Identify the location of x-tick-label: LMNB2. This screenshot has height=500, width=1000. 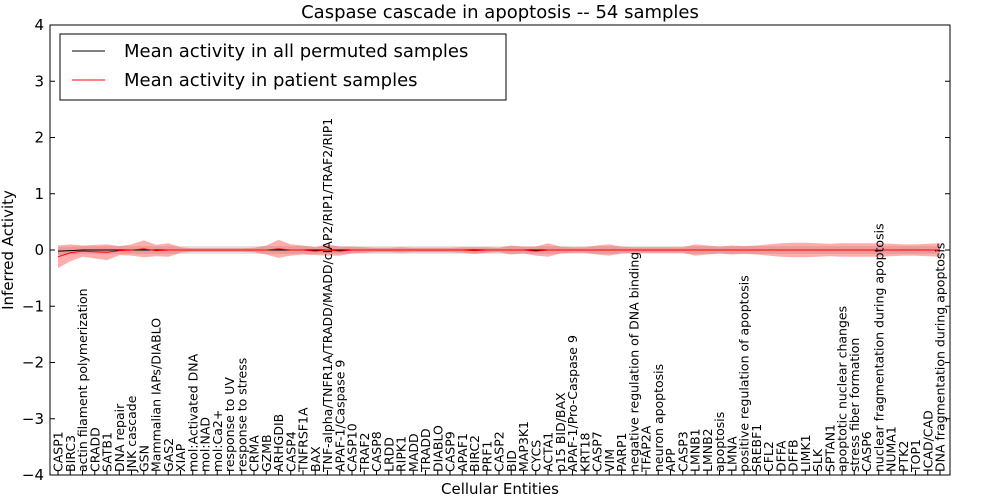
(707, 450).